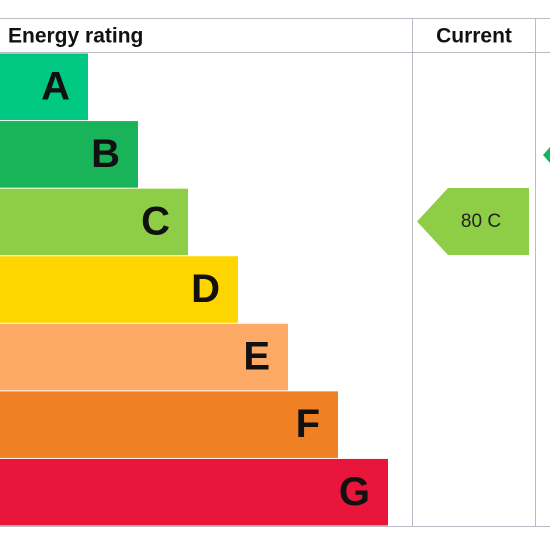 Image resolution: width=550 pixels, height=555 pixels. What do you see at coordinates (546, 155) in the screenshot?
I see `potential-arrow` at bounding box center [546, 155].